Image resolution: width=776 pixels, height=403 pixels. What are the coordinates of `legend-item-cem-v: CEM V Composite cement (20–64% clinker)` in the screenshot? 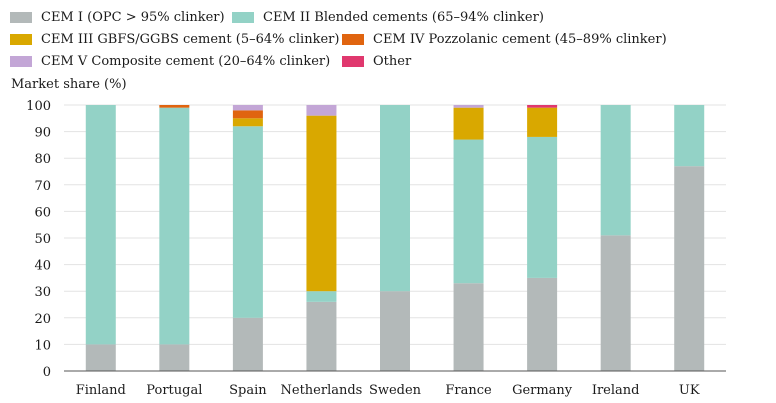 It's located at (170, 61).